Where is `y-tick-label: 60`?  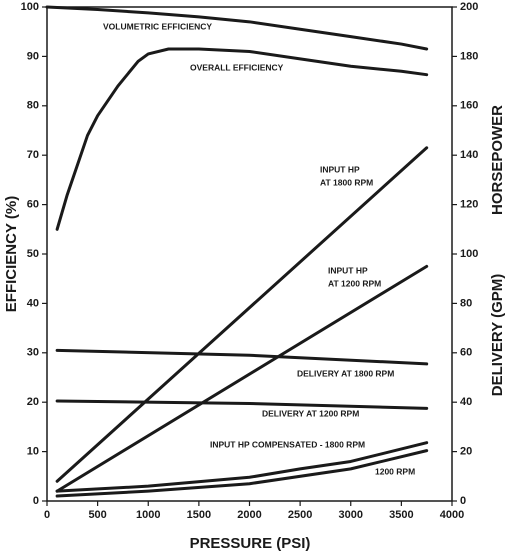
y-tick-label: 60 is located at coordinates (33, 205).